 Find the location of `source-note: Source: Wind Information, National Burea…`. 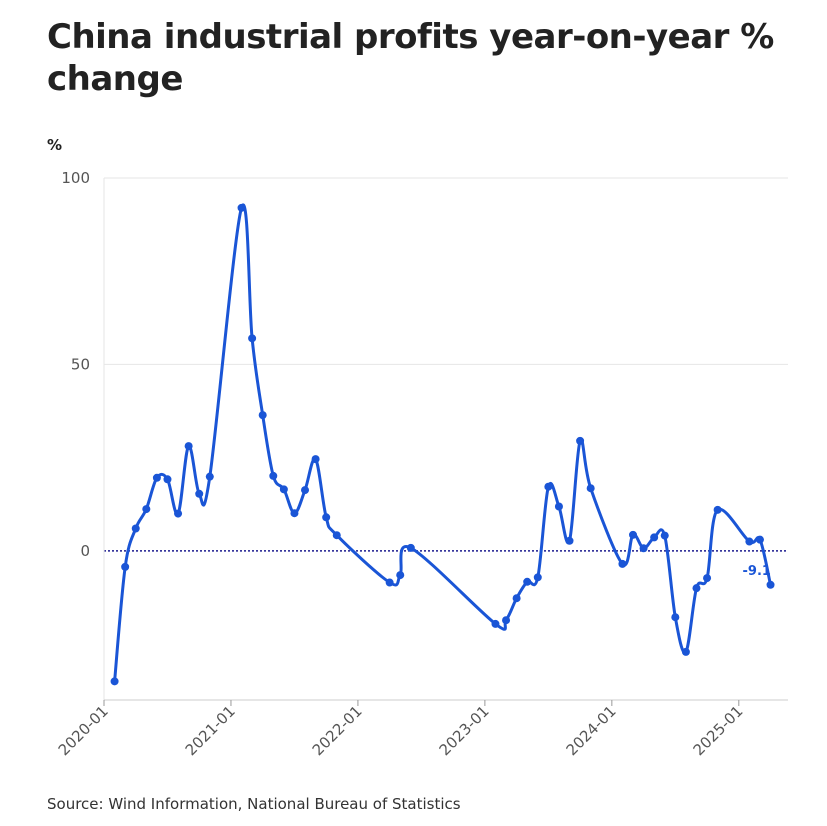

source-note: Source: Wind Information, National Burea… is located at coordinates (254, 804).